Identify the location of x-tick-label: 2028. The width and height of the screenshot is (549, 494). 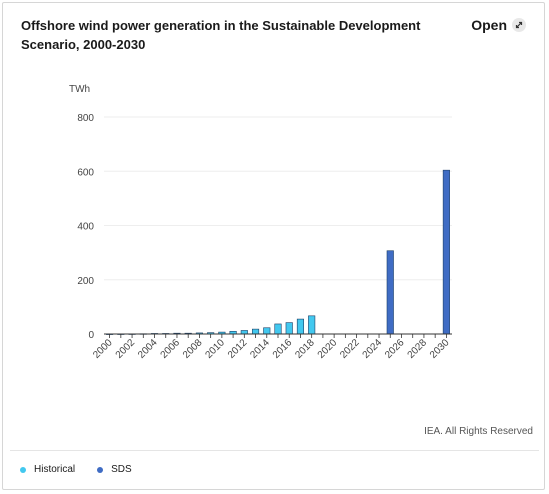
(418, 349).